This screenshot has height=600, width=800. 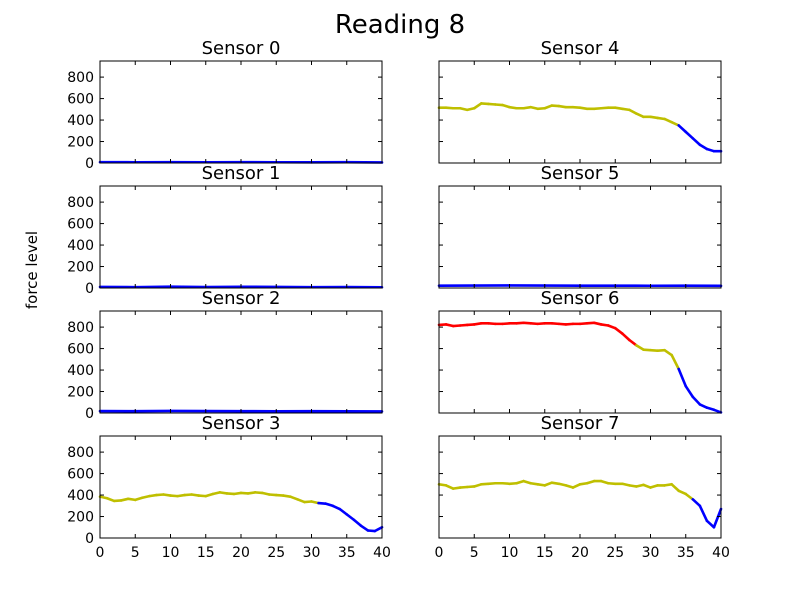 What do you see at coordinates (241, 423) in the screenshot?
I see `panel-title: Sensor 3` at bounding box center [241, 423].